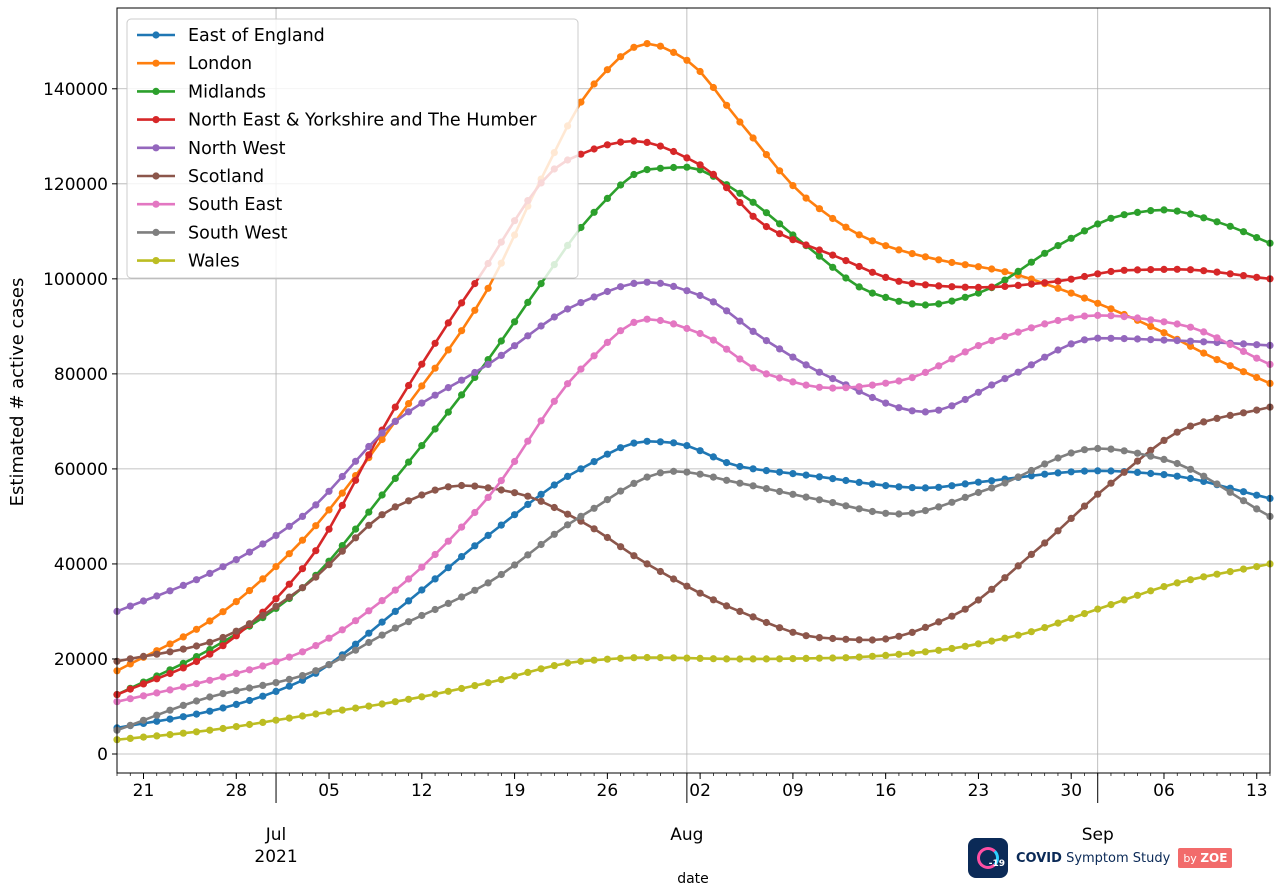 The height and width of the screenshot is (895, 1280). I want to click on x-minor-tick-label: 05, so click(329, 791).